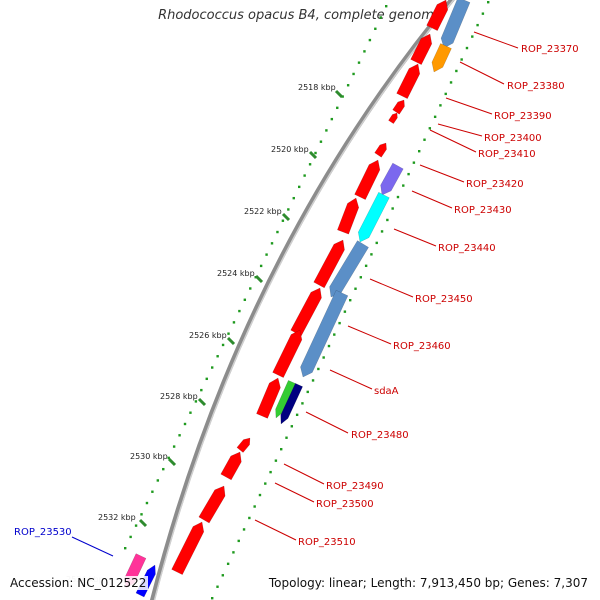 Image resolution: width=600 pixels, height=600 pixels. Describe the element at coordinates (355, 486) in the screenshot. I see `gene-label: ROP_23490` at that location.